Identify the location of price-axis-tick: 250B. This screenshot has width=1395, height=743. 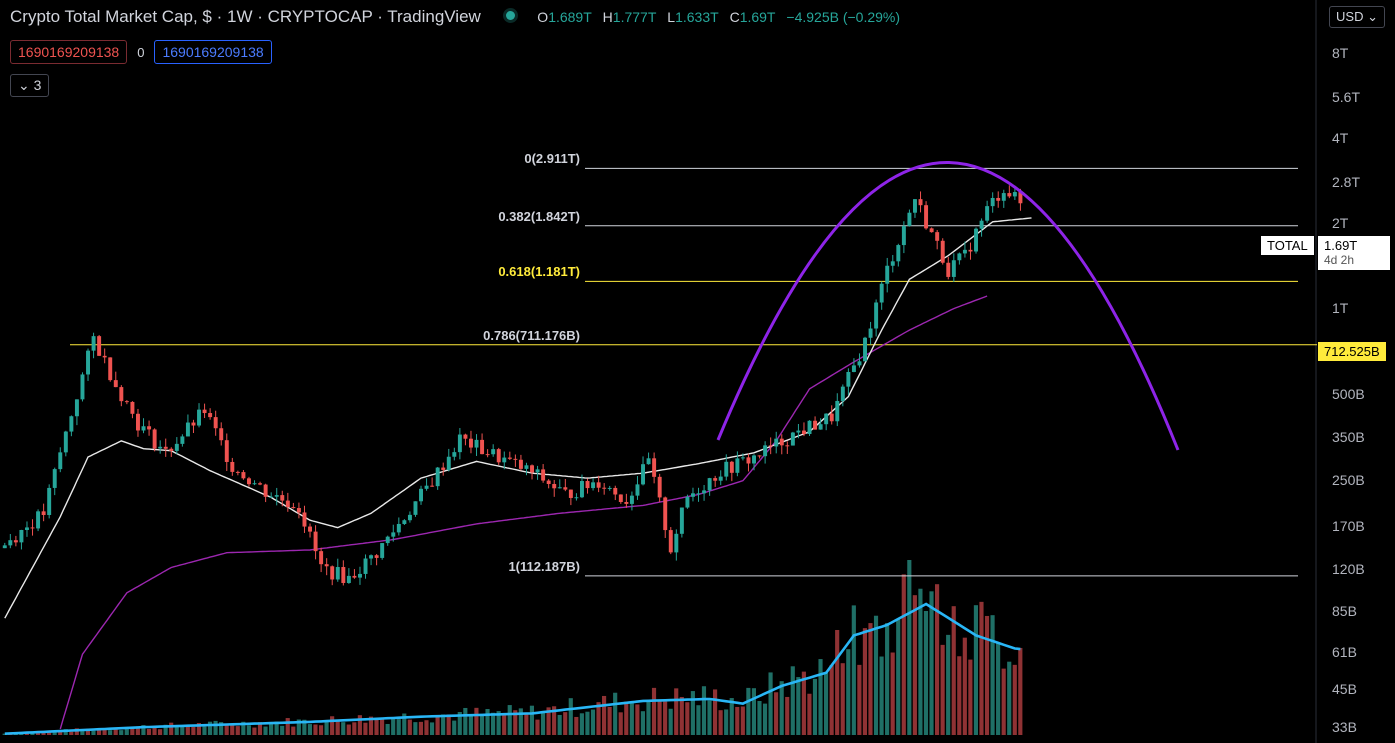
(1348, 480).